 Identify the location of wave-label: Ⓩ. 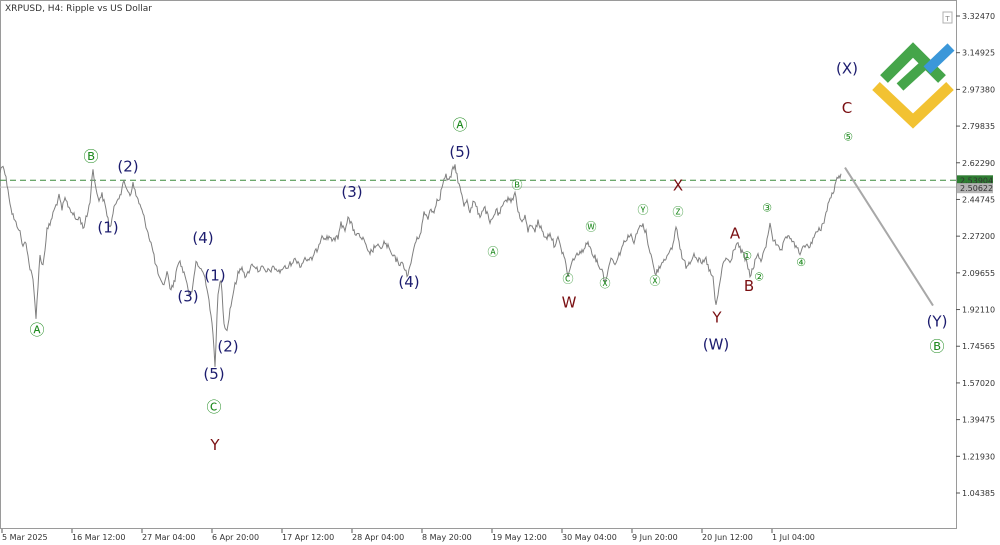
(678, 212).